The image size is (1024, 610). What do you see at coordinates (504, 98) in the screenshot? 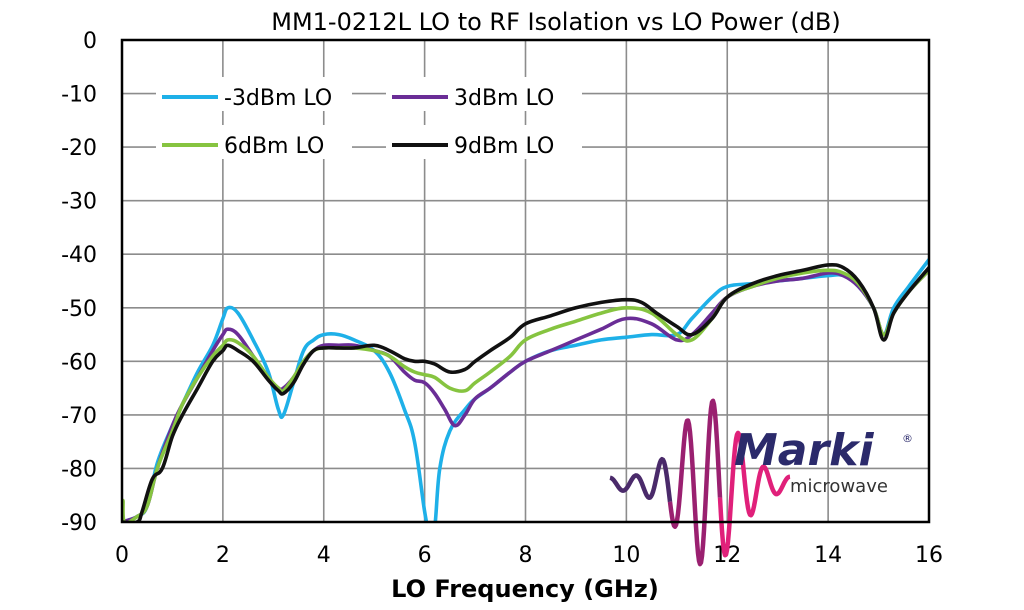
I see `legend-label-3dbm-lo: 3dBm LO` at bounding box center [504, 98].